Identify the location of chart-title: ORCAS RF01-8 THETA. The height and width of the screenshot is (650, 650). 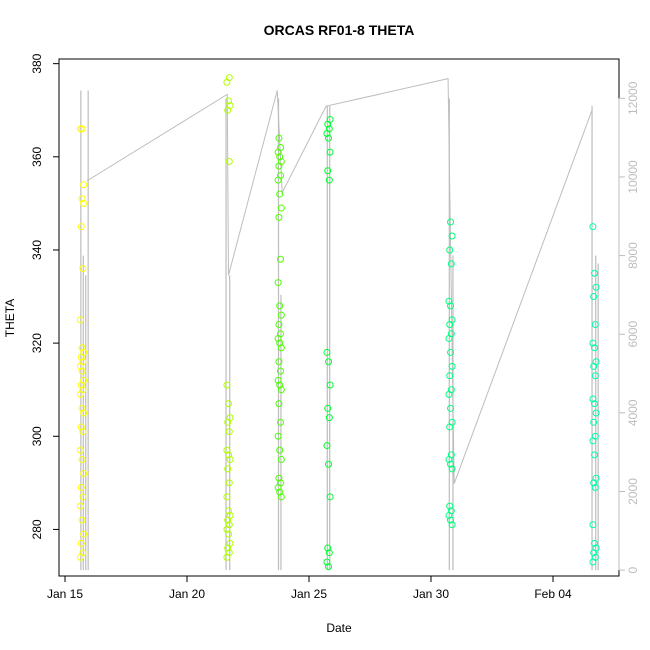
(339, 30).